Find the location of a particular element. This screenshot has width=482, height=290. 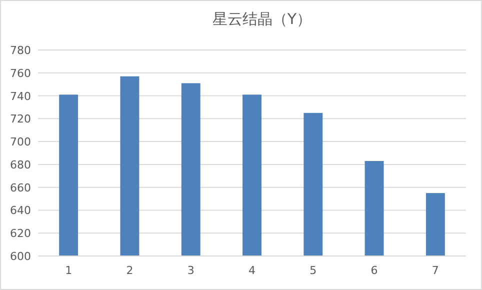

x-tick-label: 4 is located at coordinates (252, 270).